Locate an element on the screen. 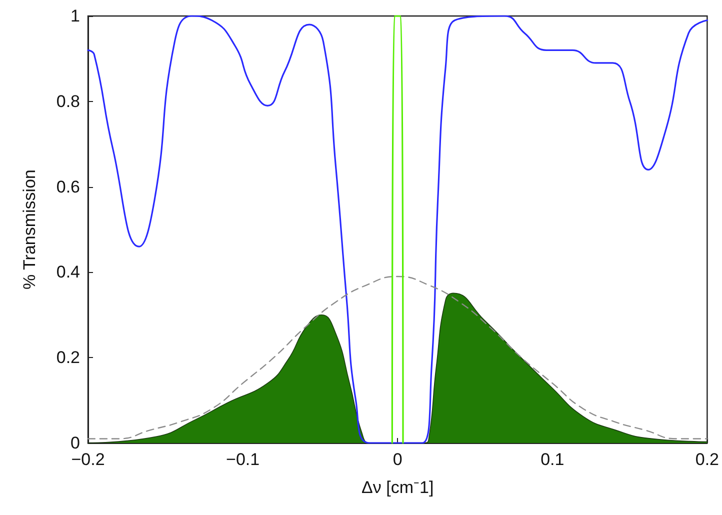  x-tick-label: 0.1 is located at coordinates (552, 459).